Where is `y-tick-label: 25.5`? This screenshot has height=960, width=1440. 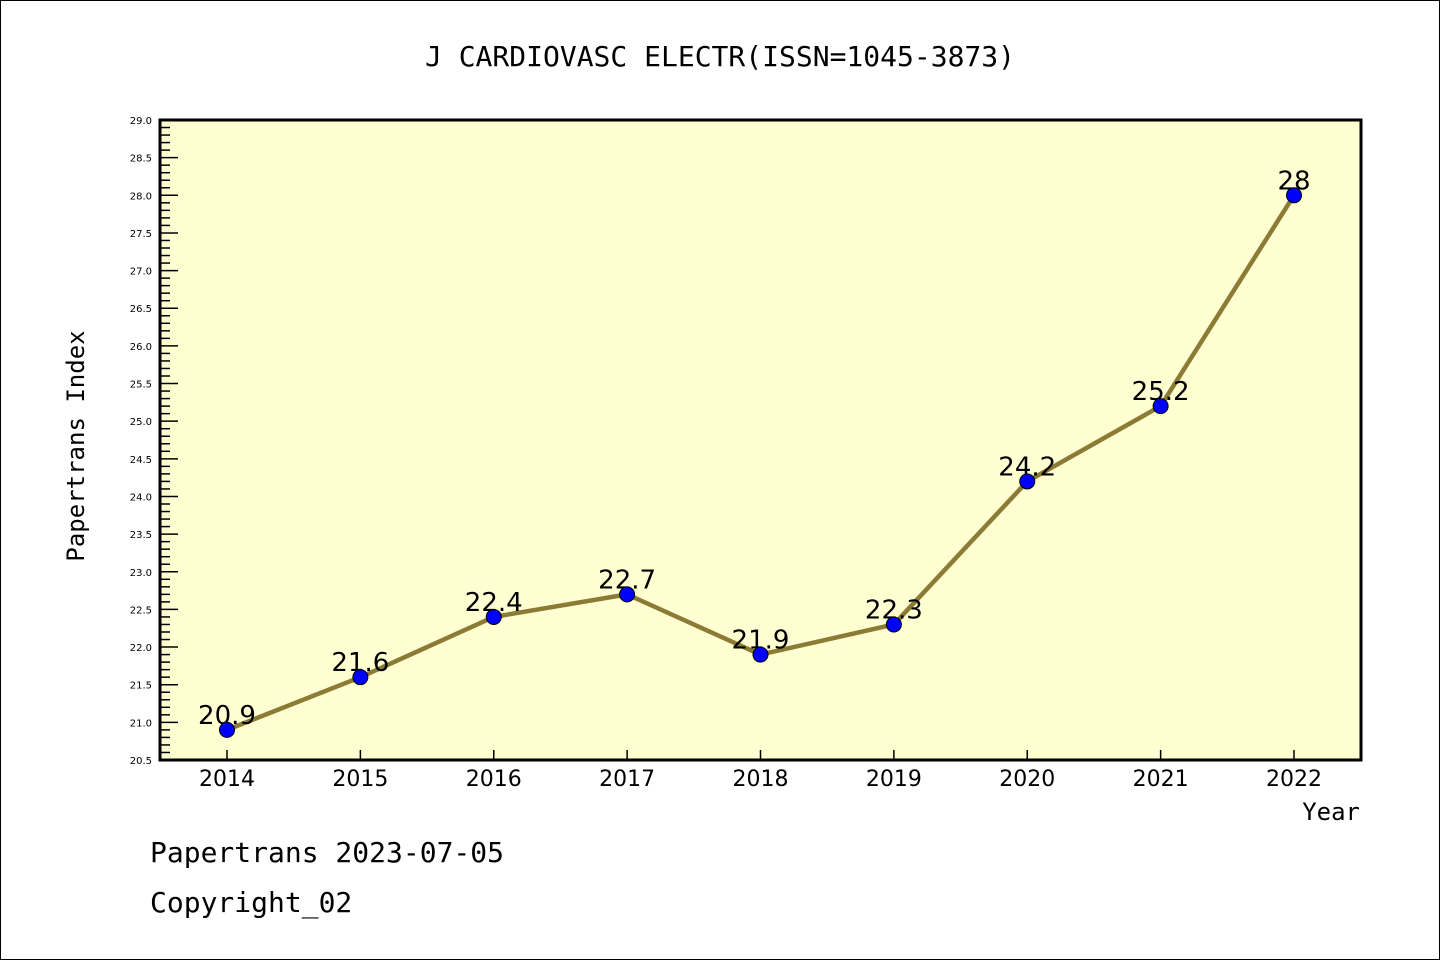
y-tick-label: 25.5 is located at coordinates (141, 385).